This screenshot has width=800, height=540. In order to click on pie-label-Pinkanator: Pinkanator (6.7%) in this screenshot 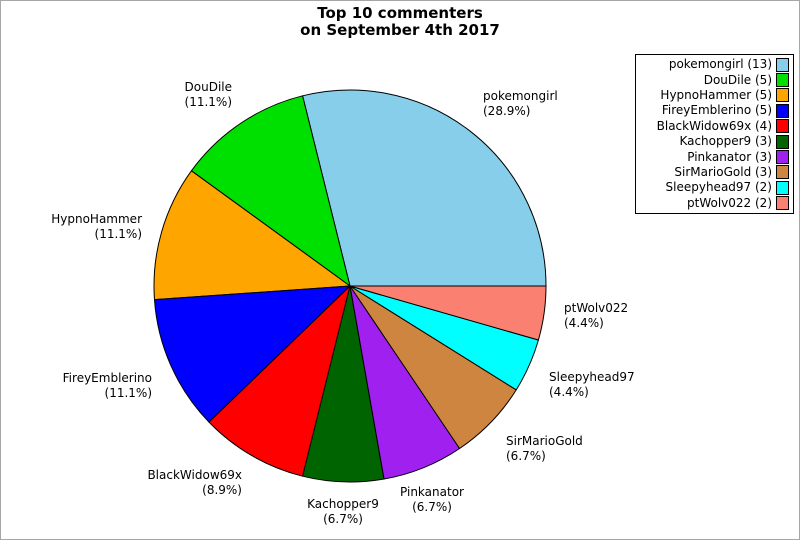, I will do `click(432, 499)`.